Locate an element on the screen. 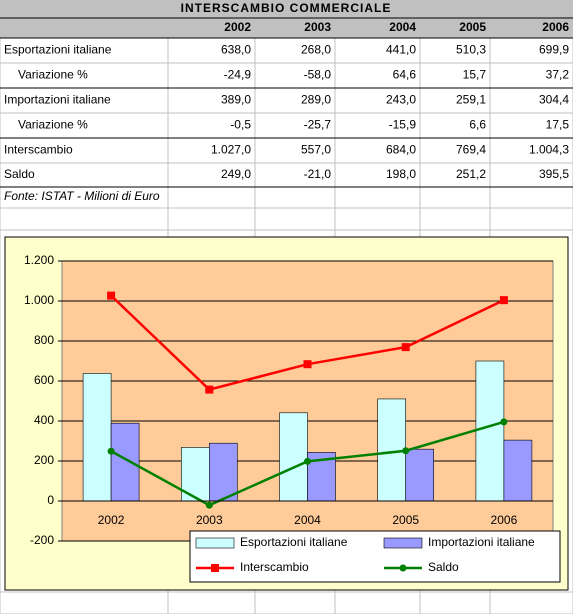 The image size is (573, 614). cell-value: 304,4 is located at coordinates (554, 100).